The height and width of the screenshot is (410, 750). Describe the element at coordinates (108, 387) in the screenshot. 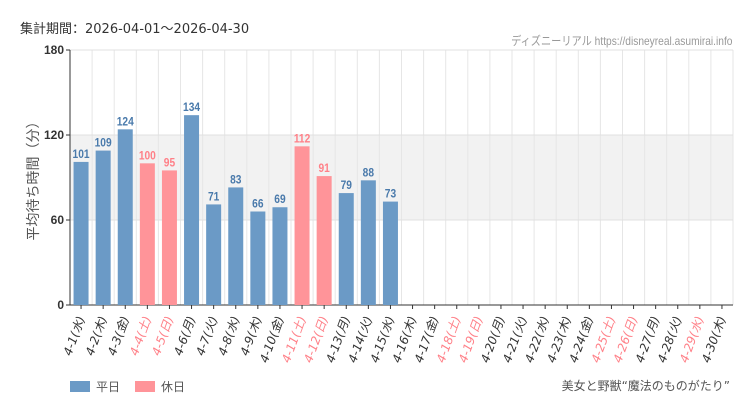

I see `legend-label-weekday: 平日` at that location.